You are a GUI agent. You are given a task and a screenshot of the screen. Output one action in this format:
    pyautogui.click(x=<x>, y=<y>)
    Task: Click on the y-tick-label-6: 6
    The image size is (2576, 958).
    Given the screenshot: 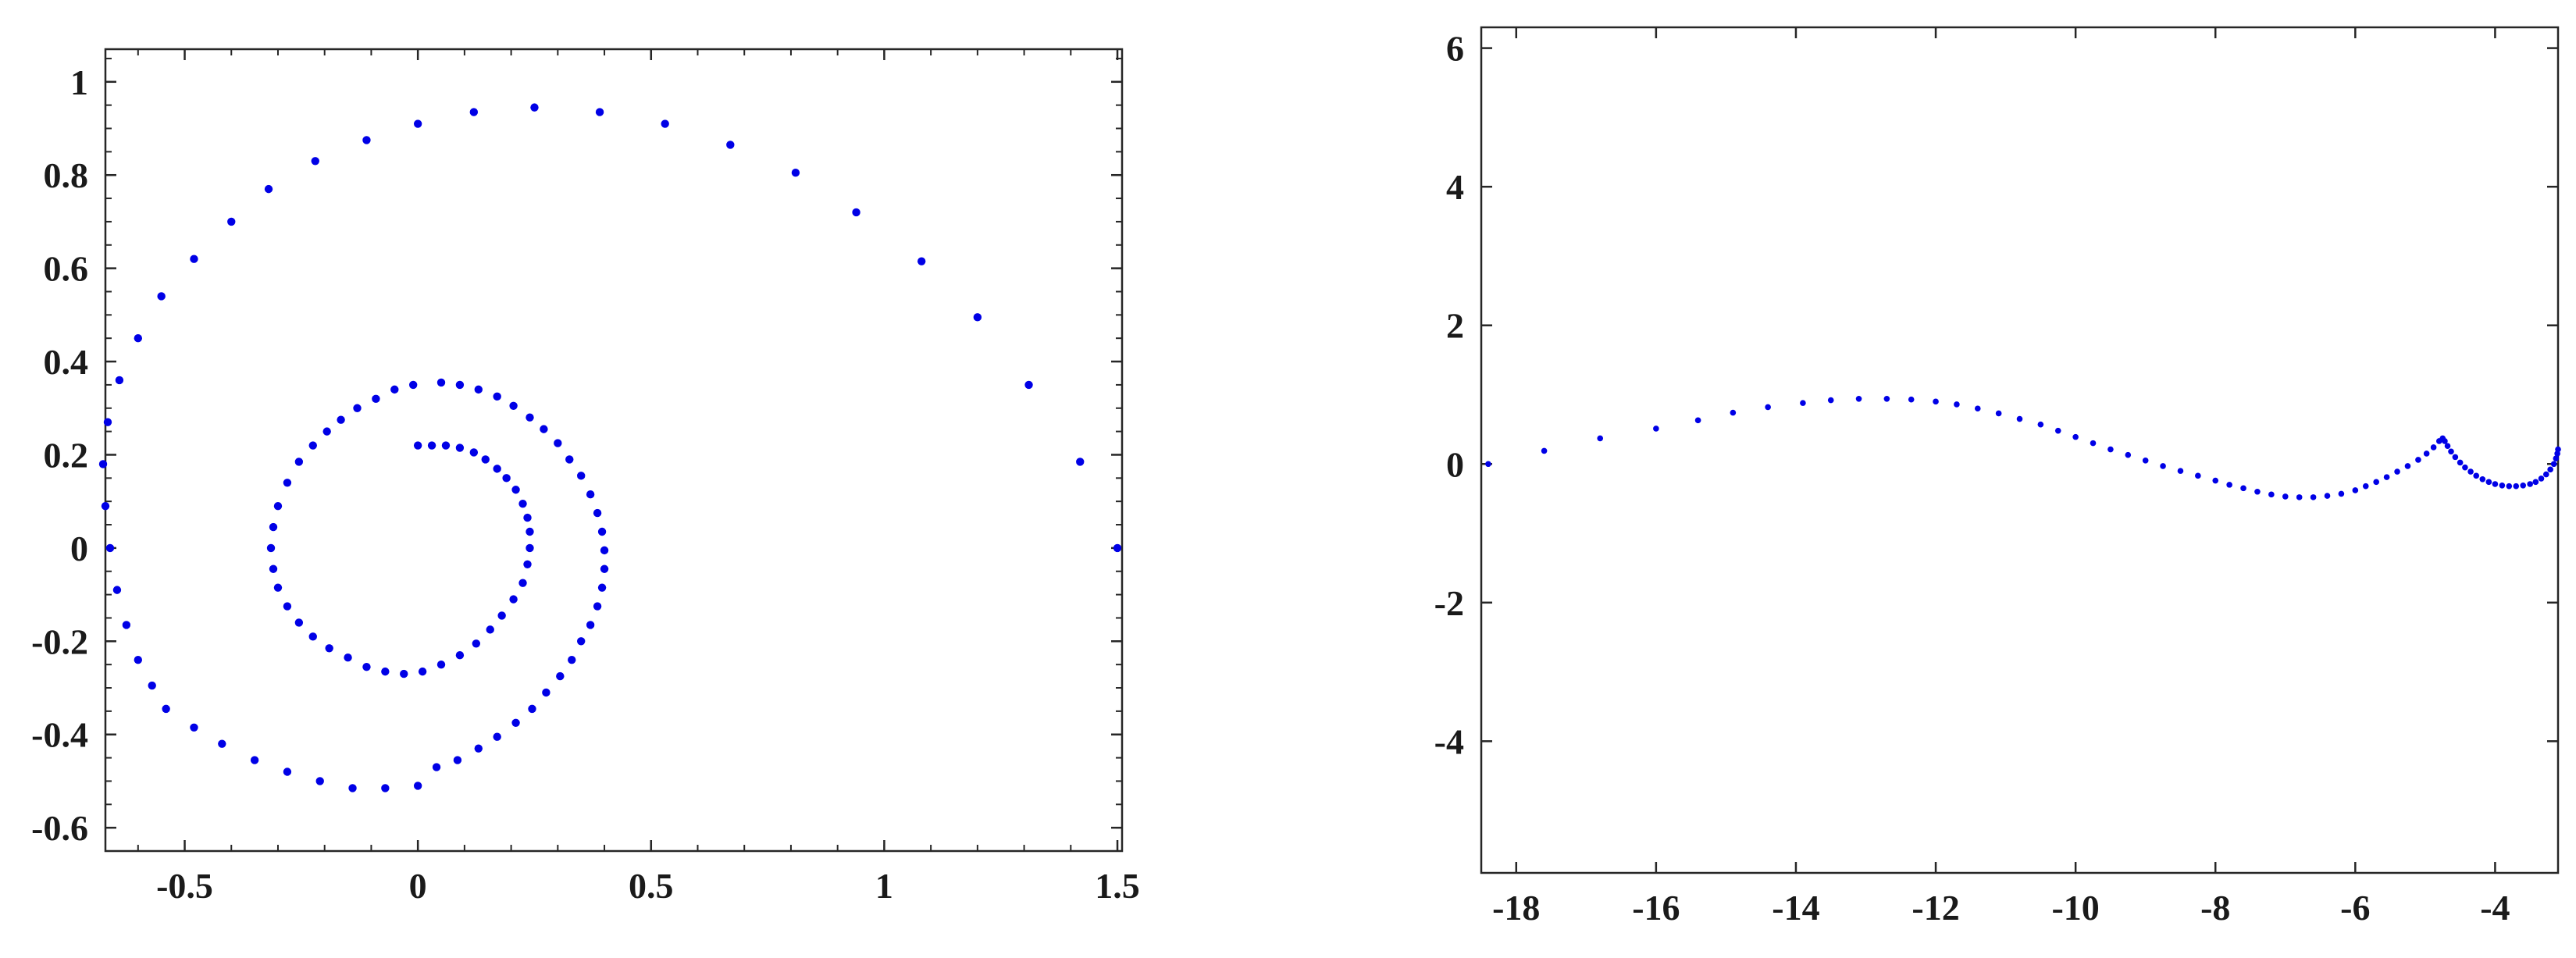 What is the action you would take?
    pyautogui.click(x=1455, y=49)
    